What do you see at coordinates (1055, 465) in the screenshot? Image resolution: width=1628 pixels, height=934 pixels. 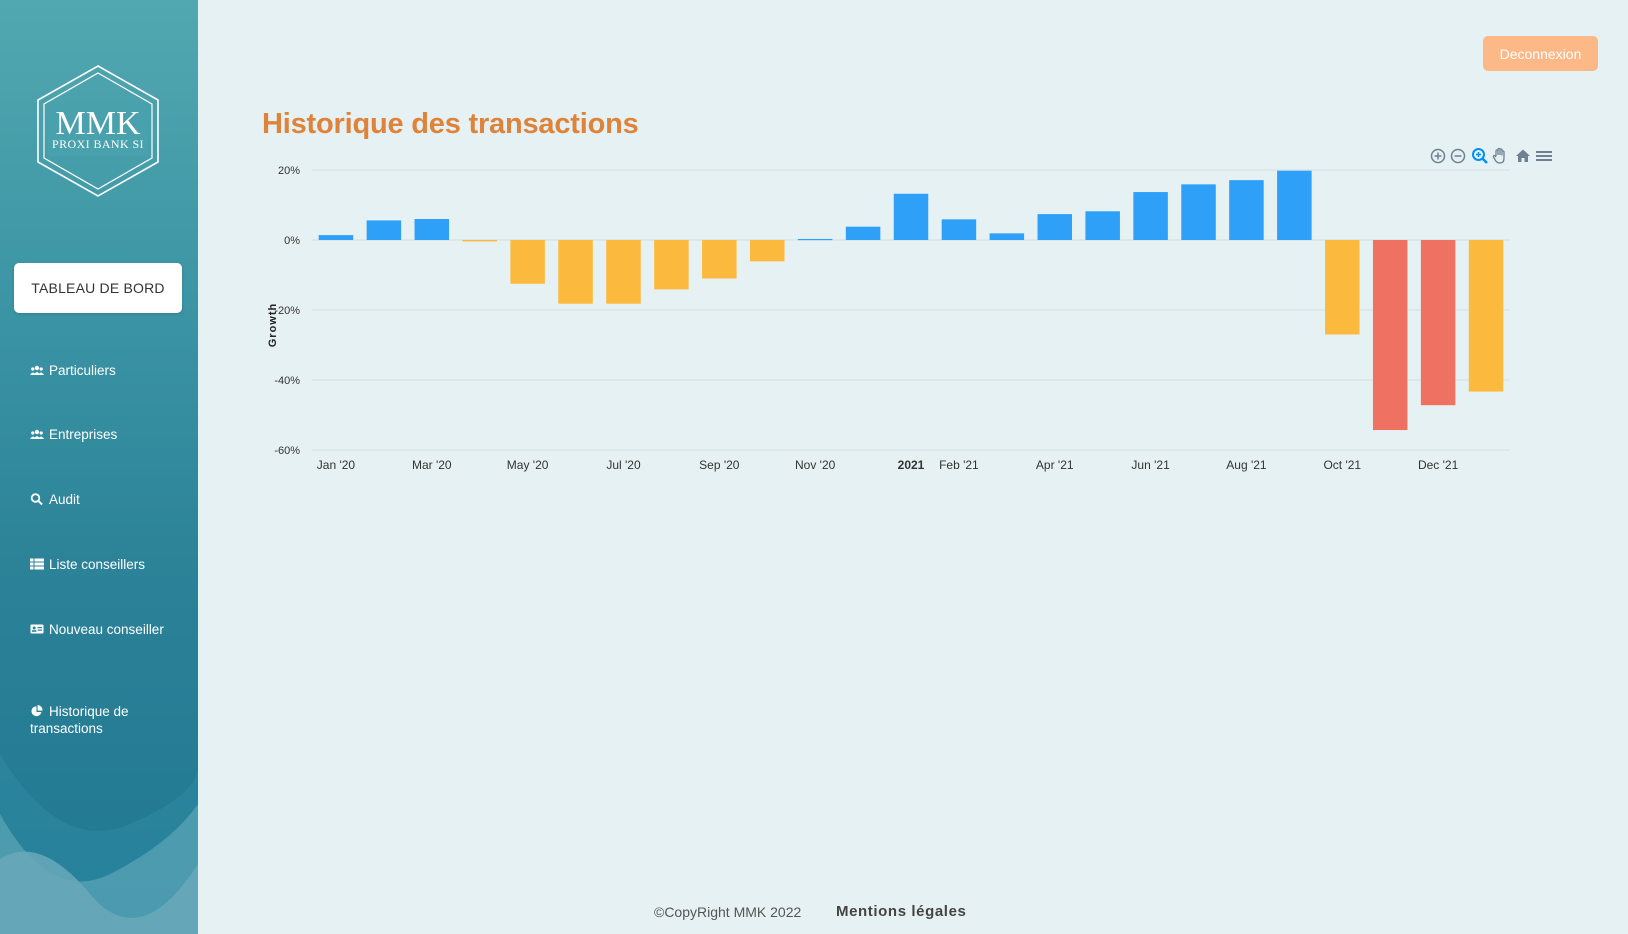 I see `chart-xtick-label: Apr '21` at bounding box center [1055, 465].